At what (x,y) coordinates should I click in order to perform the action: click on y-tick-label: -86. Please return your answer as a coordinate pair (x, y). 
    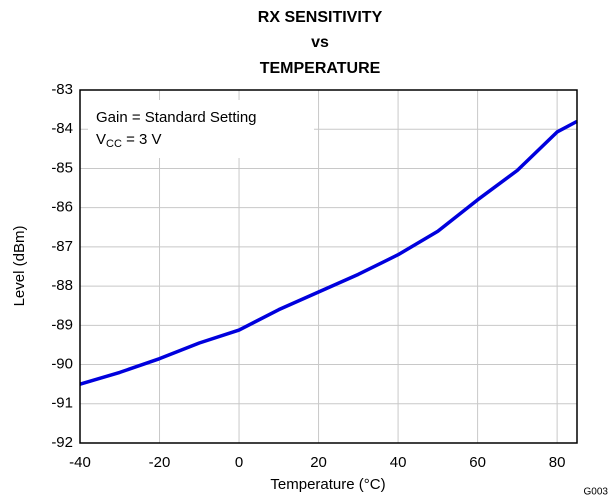
    Looking at the image, I should click on (62, 207).